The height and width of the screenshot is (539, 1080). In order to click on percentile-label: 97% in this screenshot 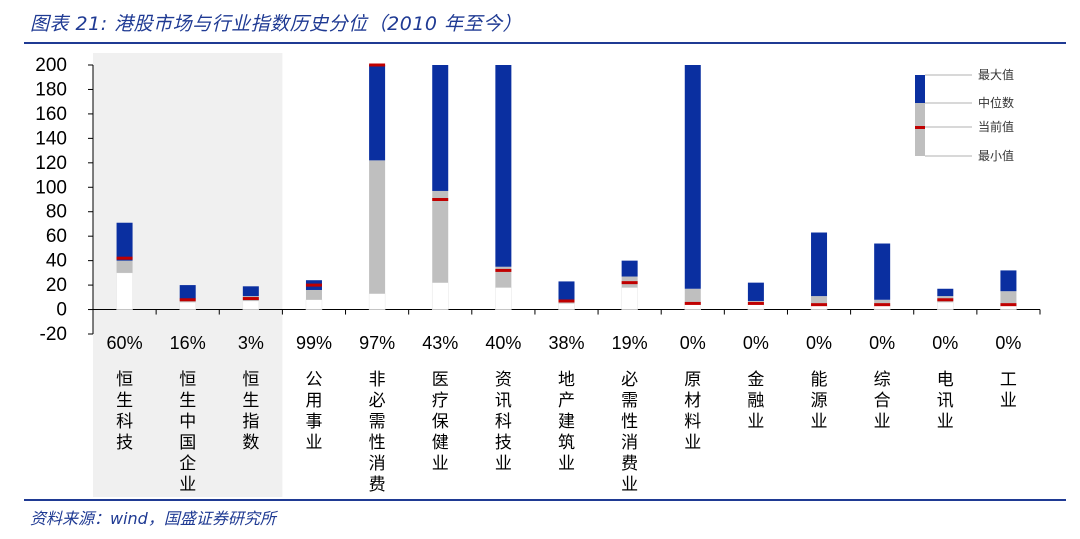, I will do `click(377, 343)`.